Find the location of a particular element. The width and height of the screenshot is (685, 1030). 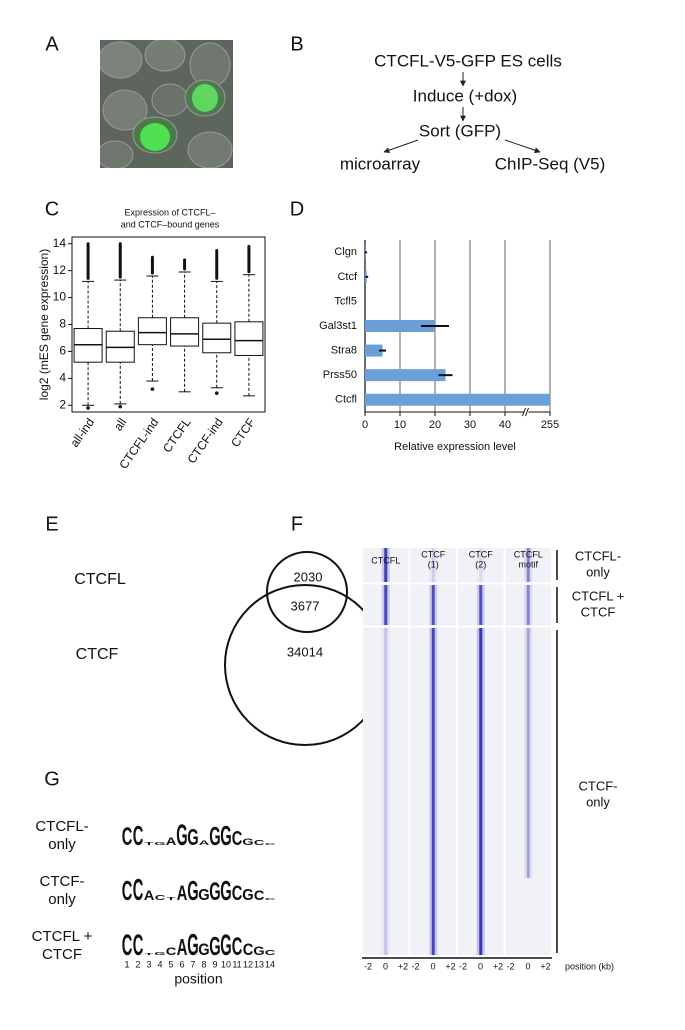

logo-letter: T is located at coordinates (171, 898).